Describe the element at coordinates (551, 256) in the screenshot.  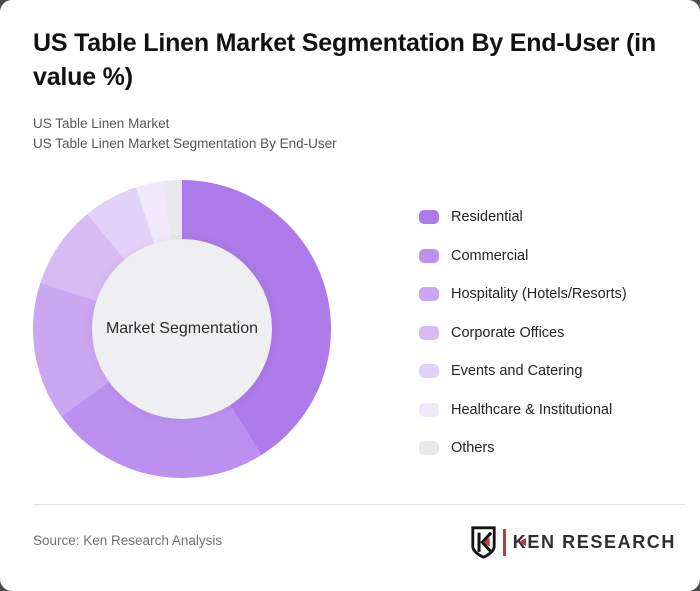
I see `legend-item-commercial: Commercial` at that location.